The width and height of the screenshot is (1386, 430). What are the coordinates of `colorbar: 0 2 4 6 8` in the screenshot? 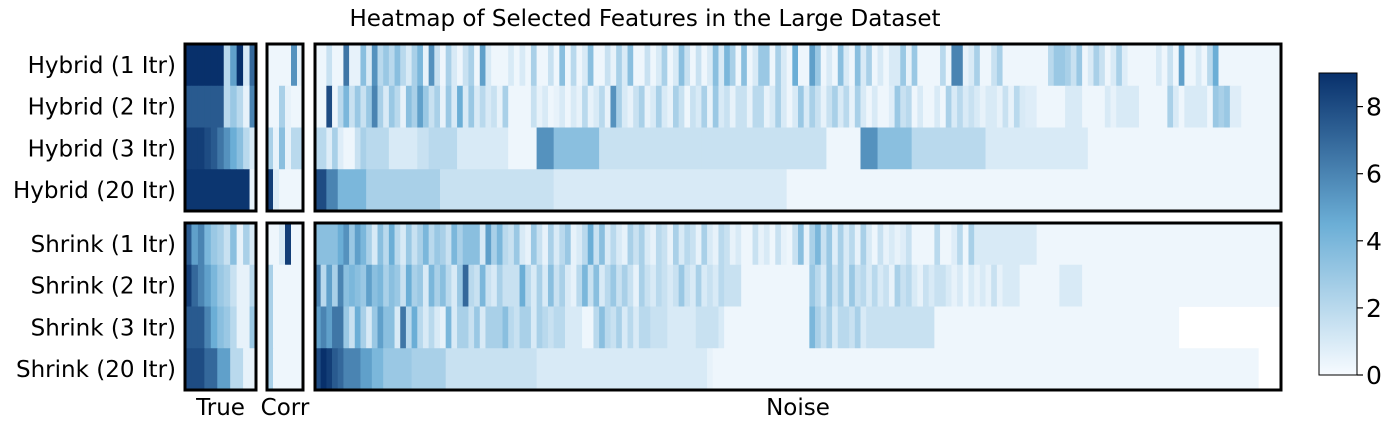 It's located at (1350, 231).